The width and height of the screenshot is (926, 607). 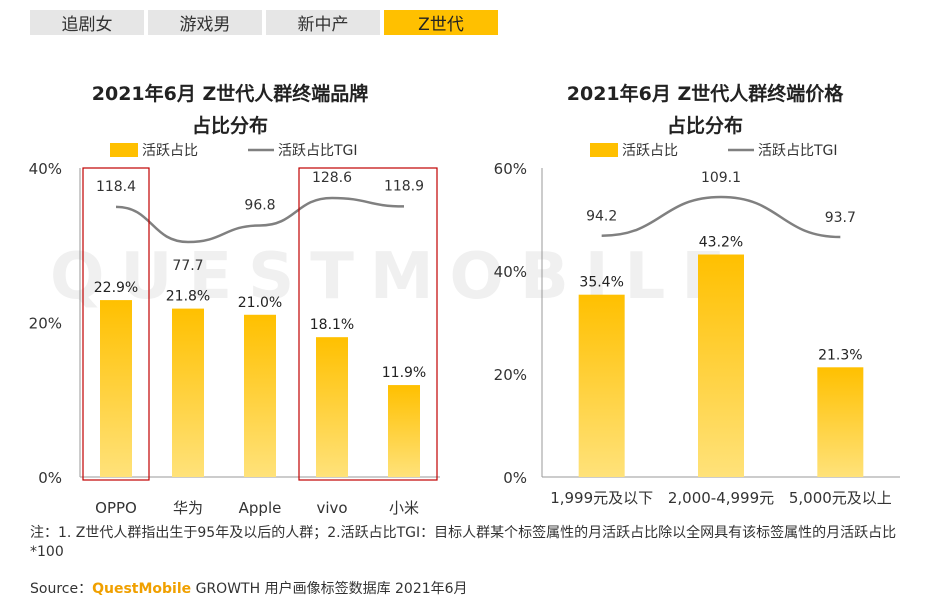 What do you see at coordinates (230, 110) in the screenshot?
I see `left-chart-title: 2021年6月 Z世代人群终端品牌 占比分布` at bounding box center [230, 110].